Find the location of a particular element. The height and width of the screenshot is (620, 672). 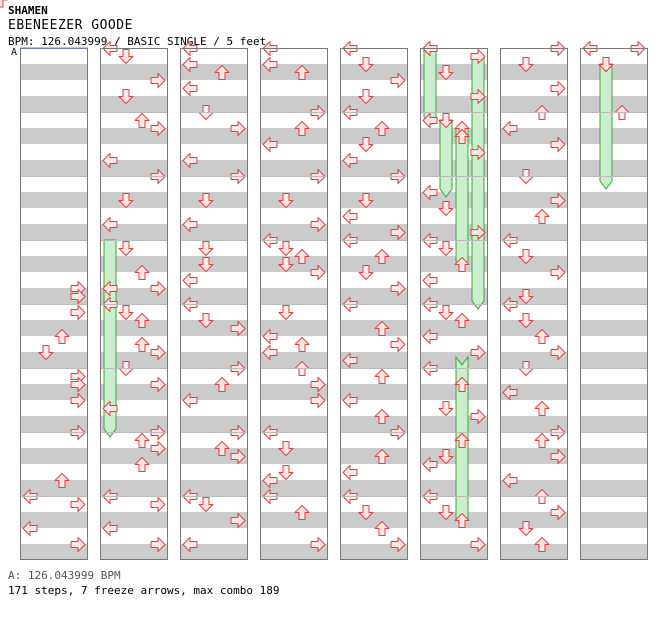

freeze-head-up-arrow is located at coordinates (462, 520).